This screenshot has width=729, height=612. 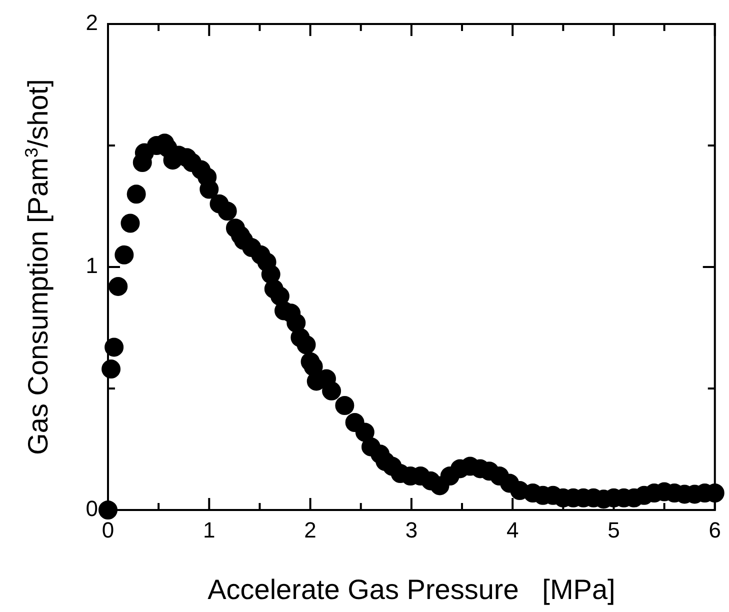 What do you see at coordinates (715, 529) in the screenshot?
I see `x-tick-label: 6` at bounding box center [715, 529].